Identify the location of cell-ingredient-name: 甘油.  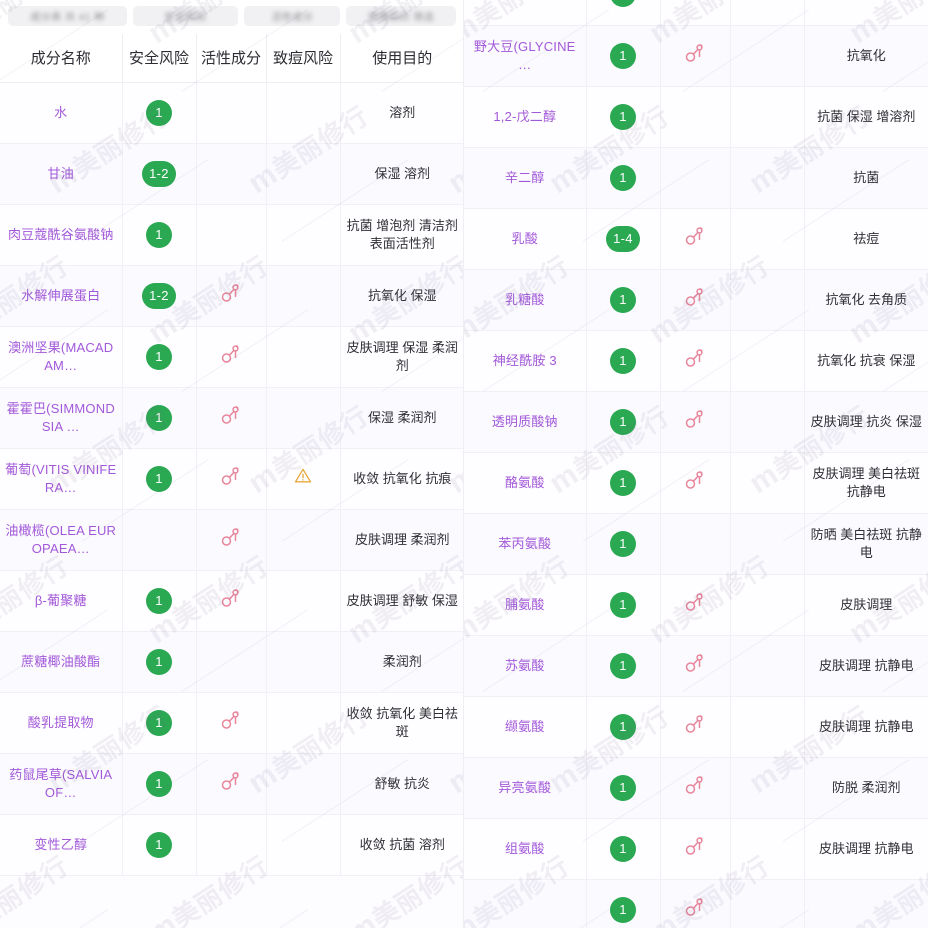
(61, 174).